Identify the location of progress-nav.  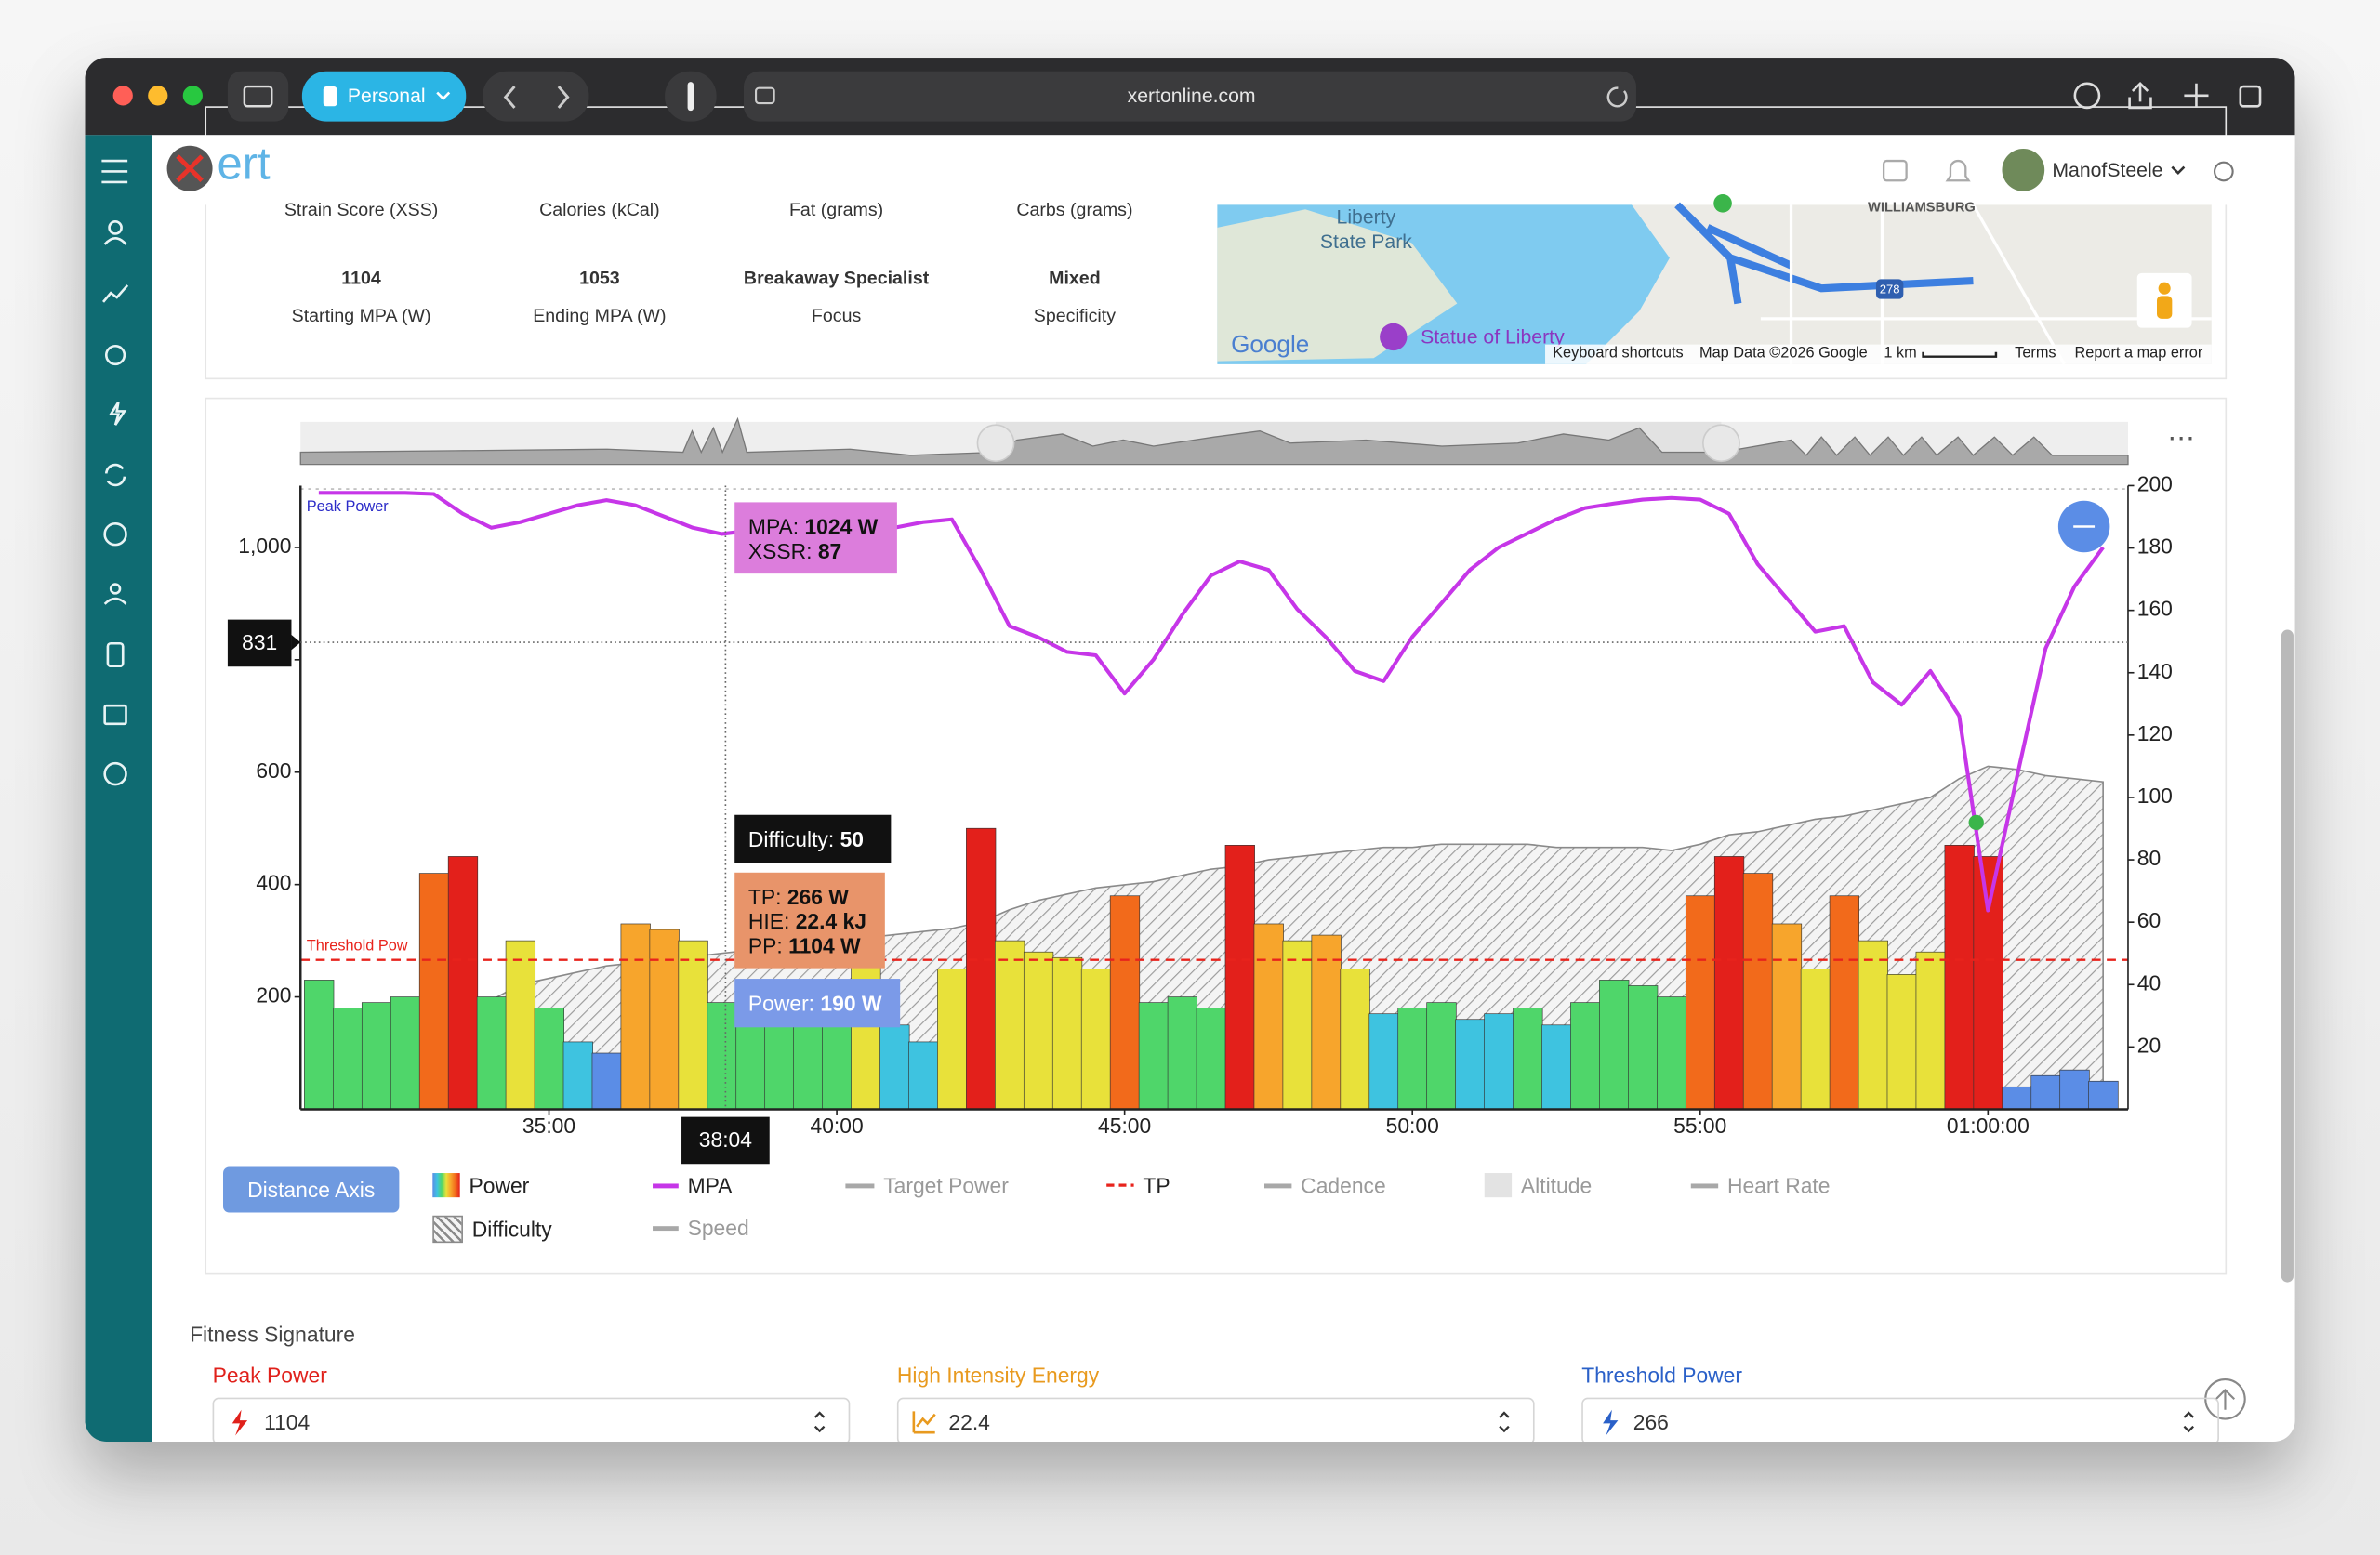
(115, 293).